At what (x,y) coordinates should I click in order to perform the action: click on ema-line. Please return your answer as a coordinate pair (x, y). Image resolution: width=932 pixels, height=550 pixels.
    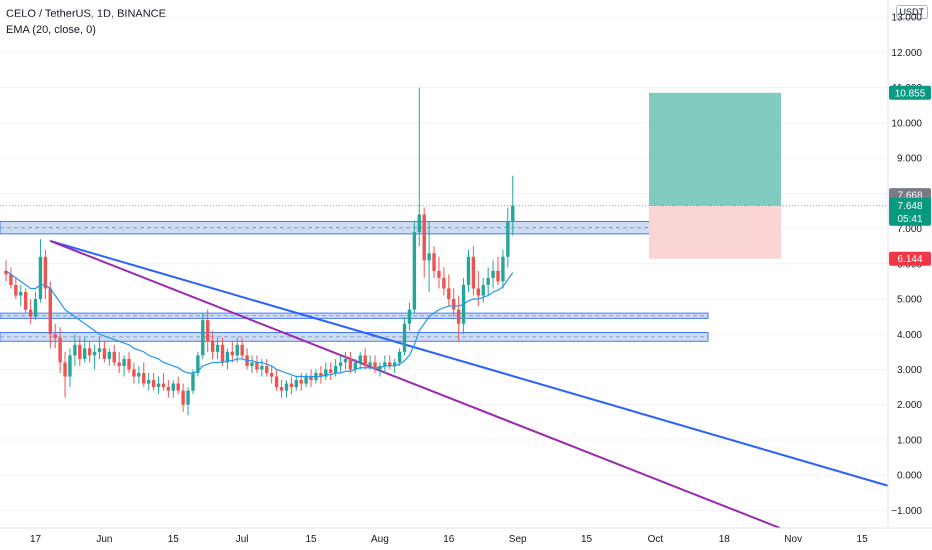
    Looking at the image, I should click on (259, 324).